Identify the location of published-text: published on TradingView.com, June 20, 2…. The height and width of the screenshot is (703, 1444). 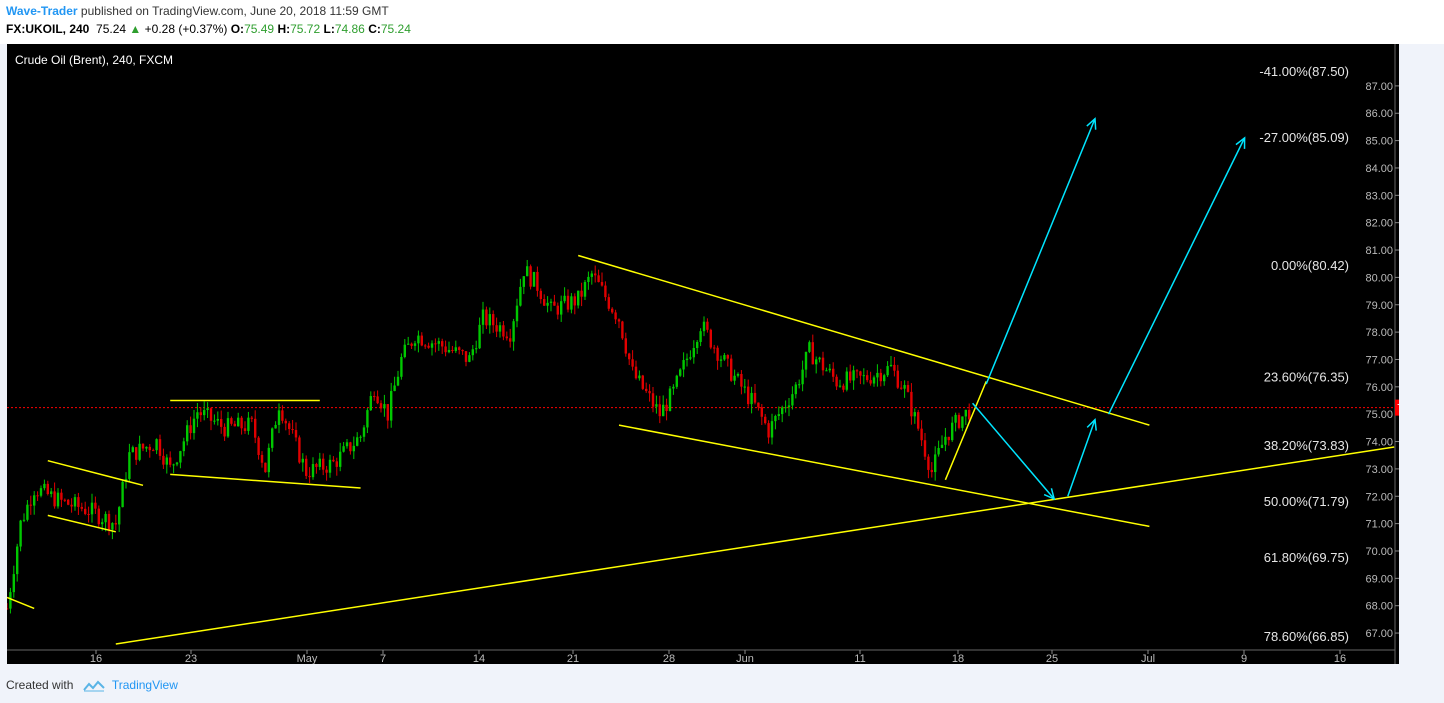
(233, 11).